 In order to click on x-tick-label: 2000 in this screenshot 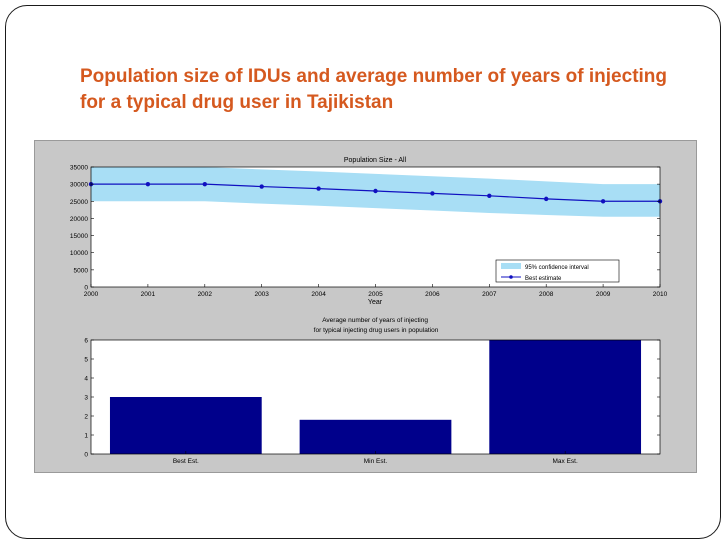, I will do `click(91, 294)`.